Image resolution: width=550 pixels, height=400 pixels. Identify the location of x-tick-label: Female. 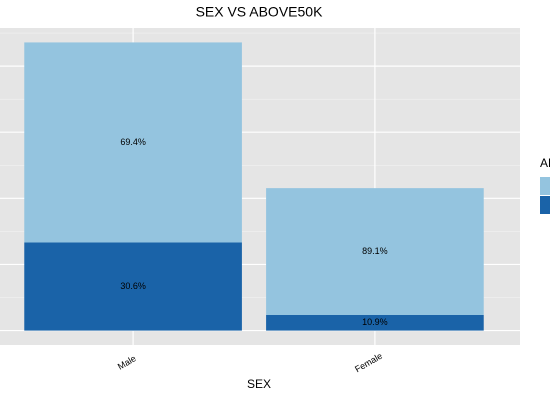
(368, 363).